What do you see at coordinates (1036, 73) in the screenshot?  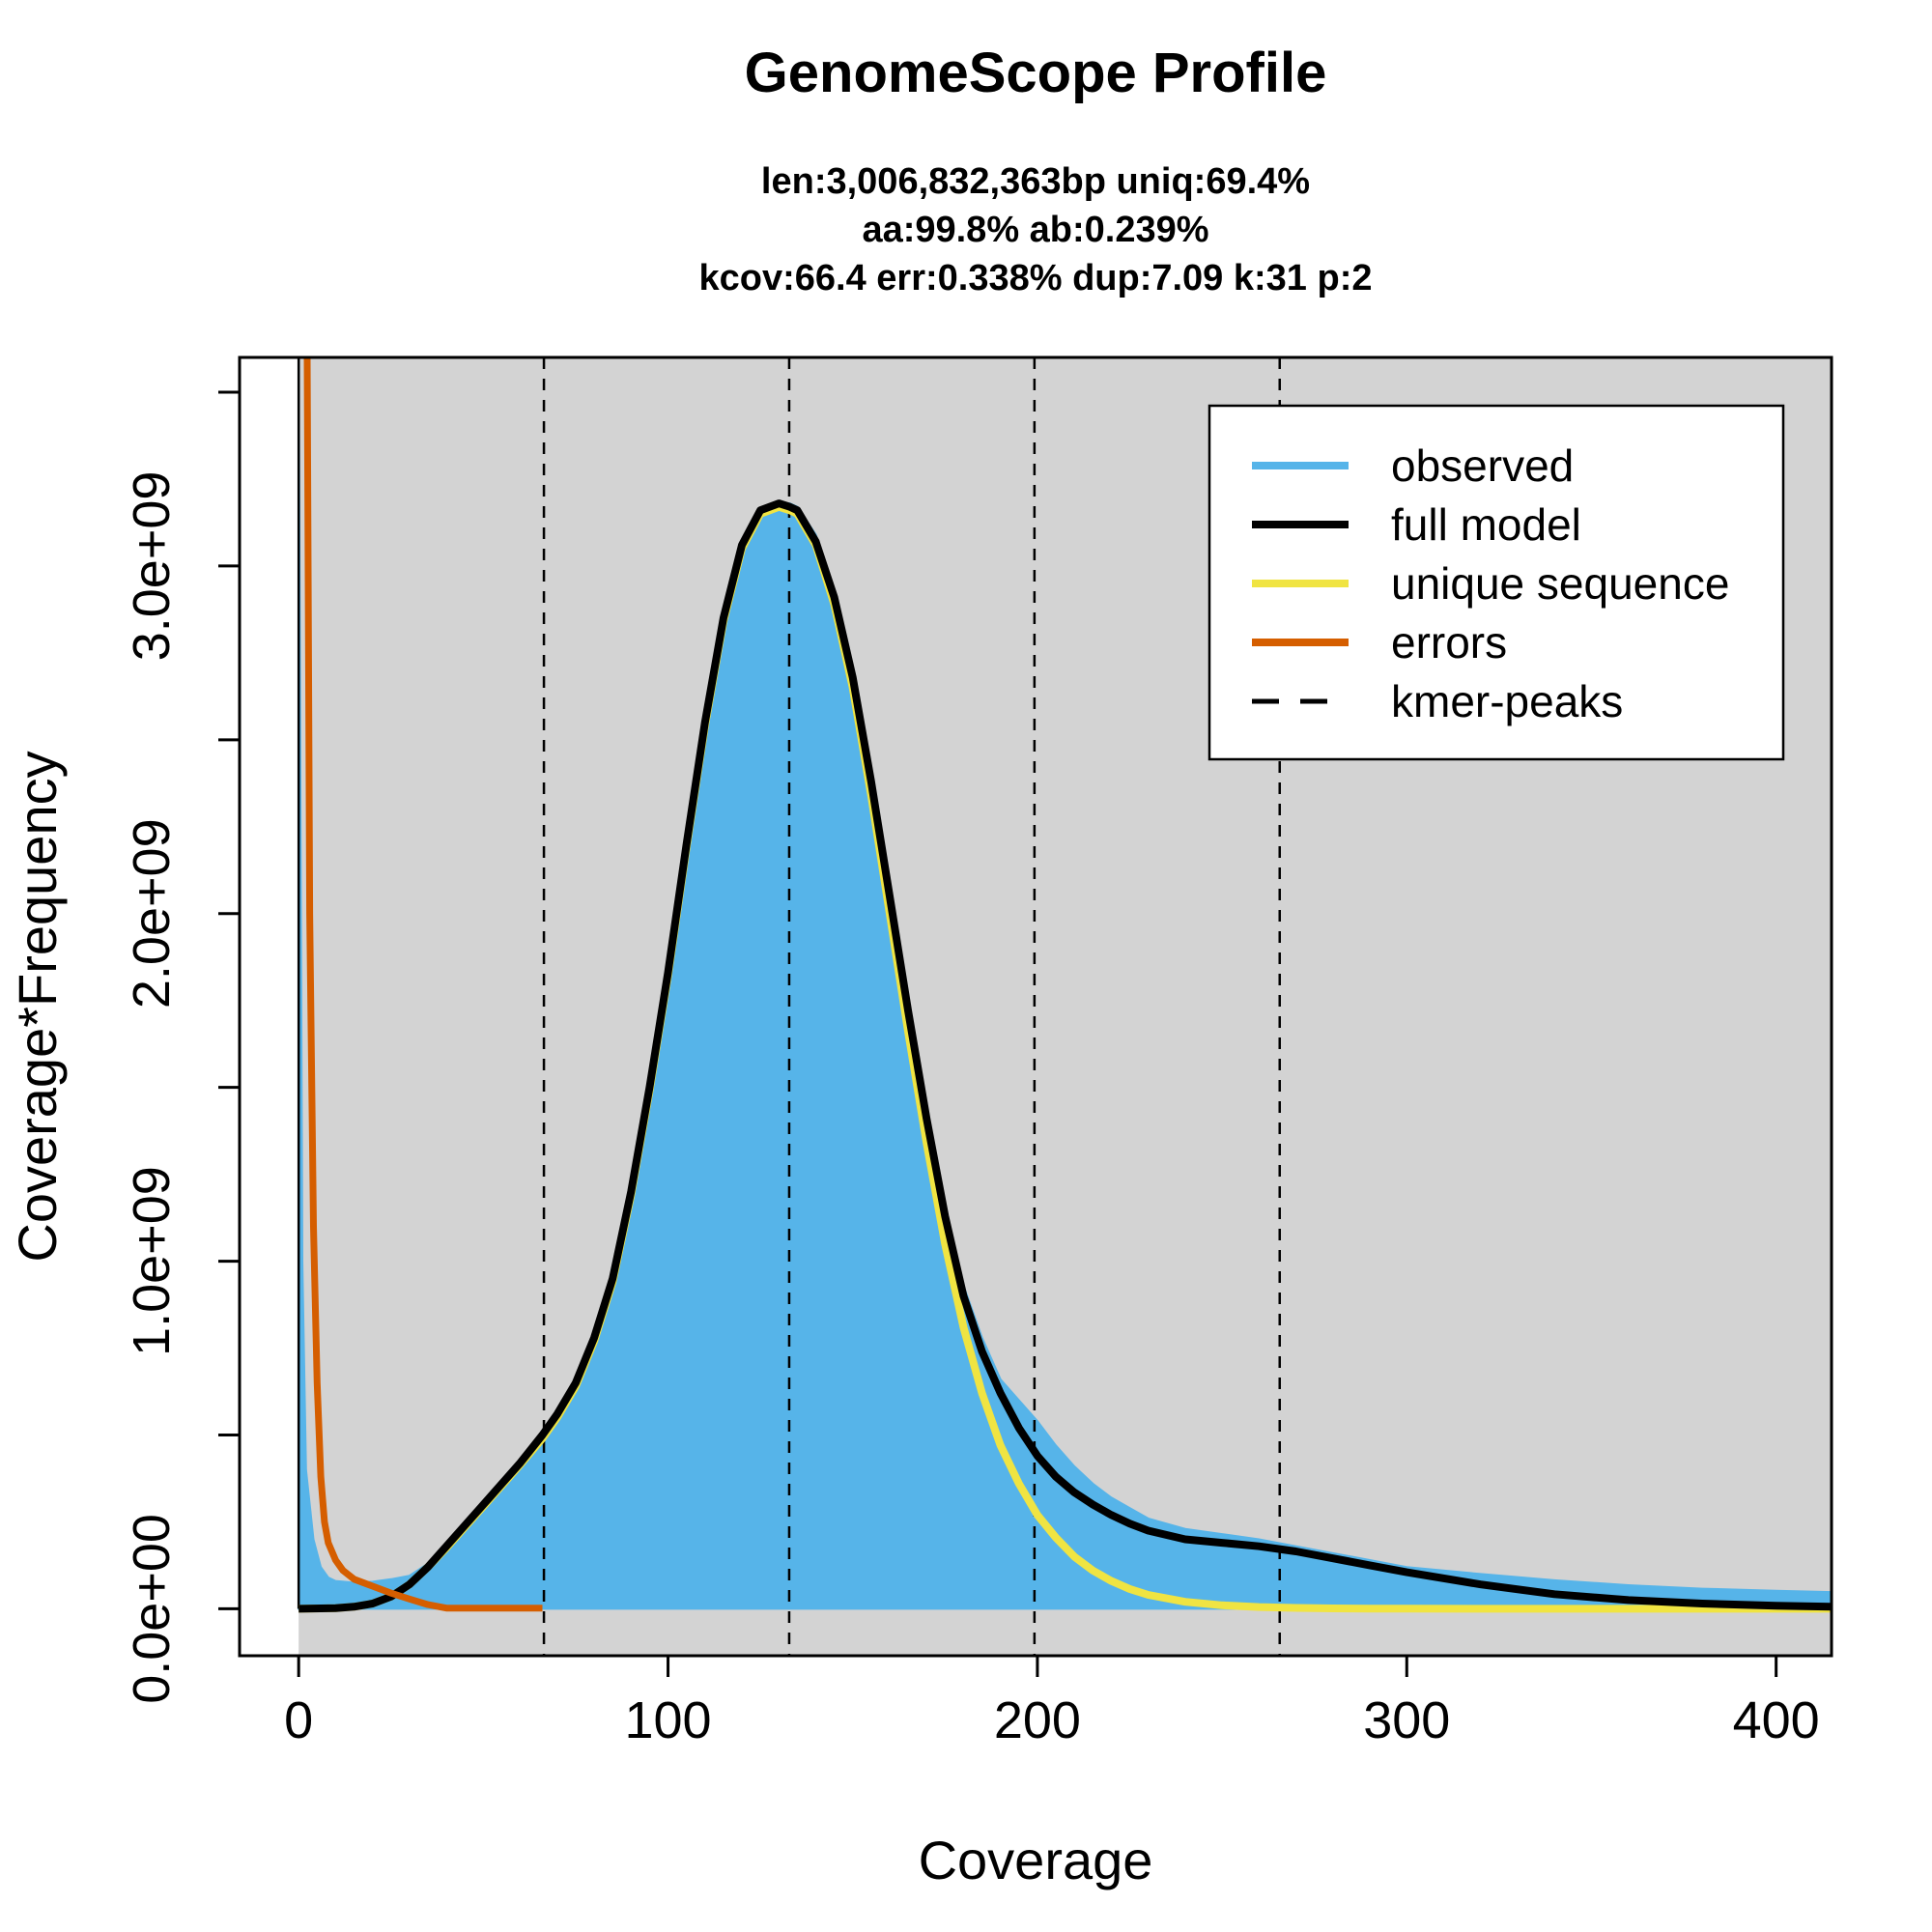 I see `chart-title: GenomeScope Profile` at bounding box center [1036, 73].